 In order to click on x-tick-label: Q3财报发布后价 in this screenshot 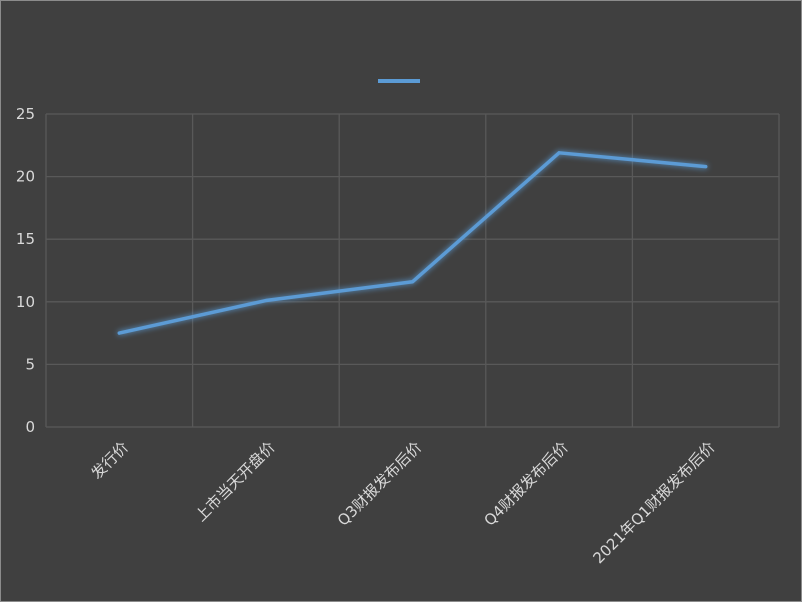, I will do `click(379, 483)`.